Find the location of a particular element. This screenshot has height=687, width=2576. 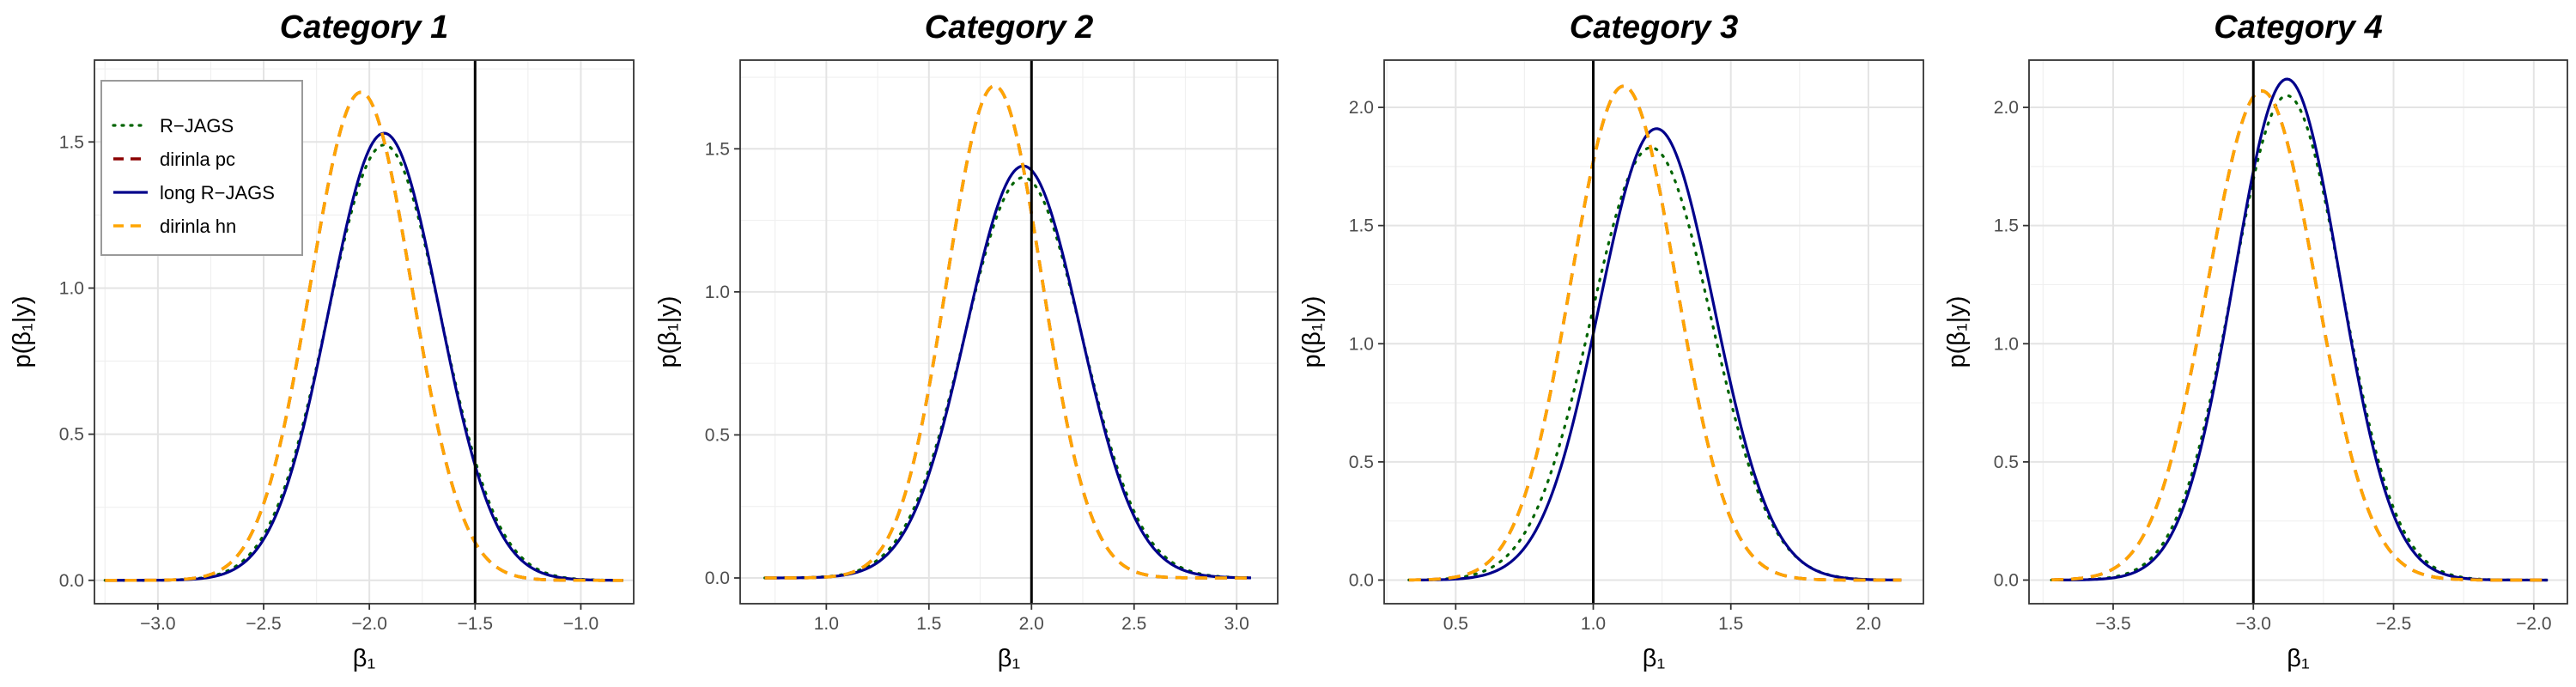

legend-label: dirinla pc is located at coordinates (197, 159).